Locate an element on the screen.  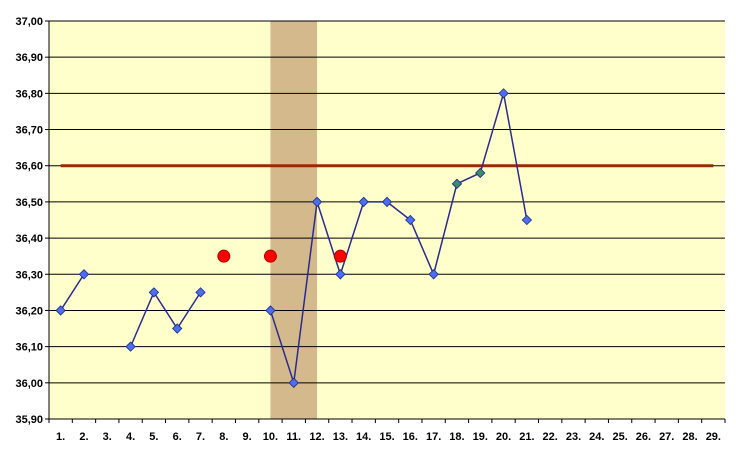
shaded-band-layer is located at coordinates (294, 220).